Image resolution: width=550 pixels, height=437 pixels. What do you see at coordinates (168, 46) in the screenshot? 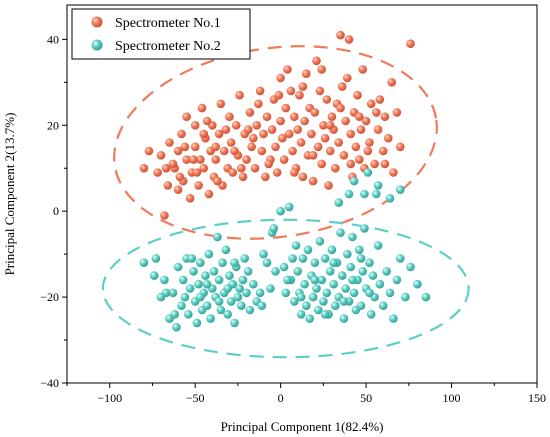
I see `legend-label-spectrometer-2: Spectrometer No.2` at bounding box center [168, 46].